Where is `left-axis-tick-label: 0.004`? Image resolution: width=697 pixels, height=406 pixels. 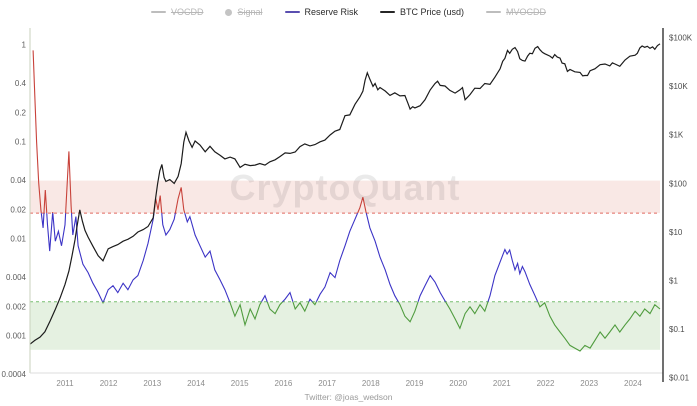 left-axis-tick-label: 0.004 is located at coordinates (16, 277).